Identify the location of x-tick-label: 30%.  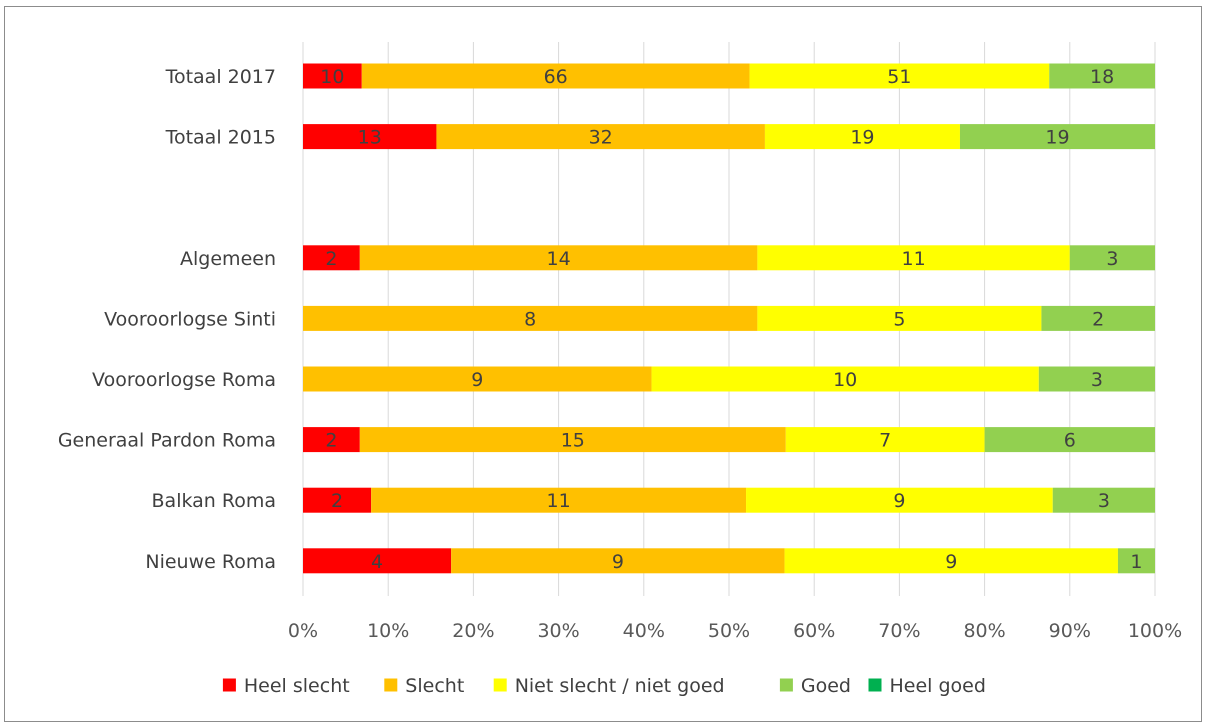
(558, 631).